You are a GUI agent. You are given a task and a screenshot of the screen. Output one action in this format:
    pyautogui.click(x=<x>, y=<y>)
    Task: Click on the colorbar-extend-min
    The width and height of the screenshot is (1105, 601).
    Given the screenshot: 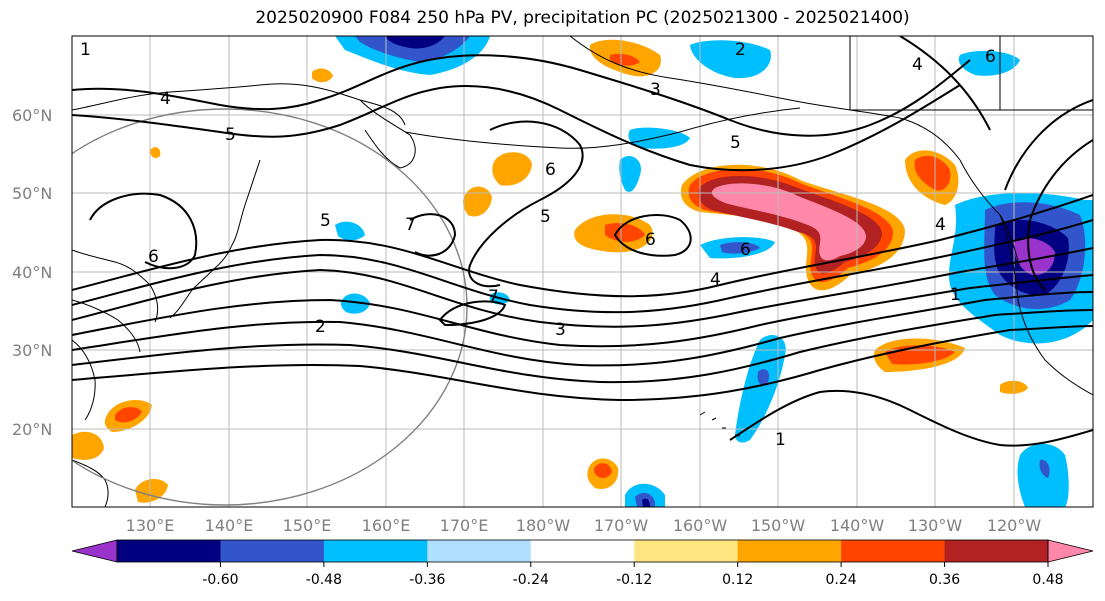 What is the action you would take?
    pyautogui.click(x=94, y=551)
    